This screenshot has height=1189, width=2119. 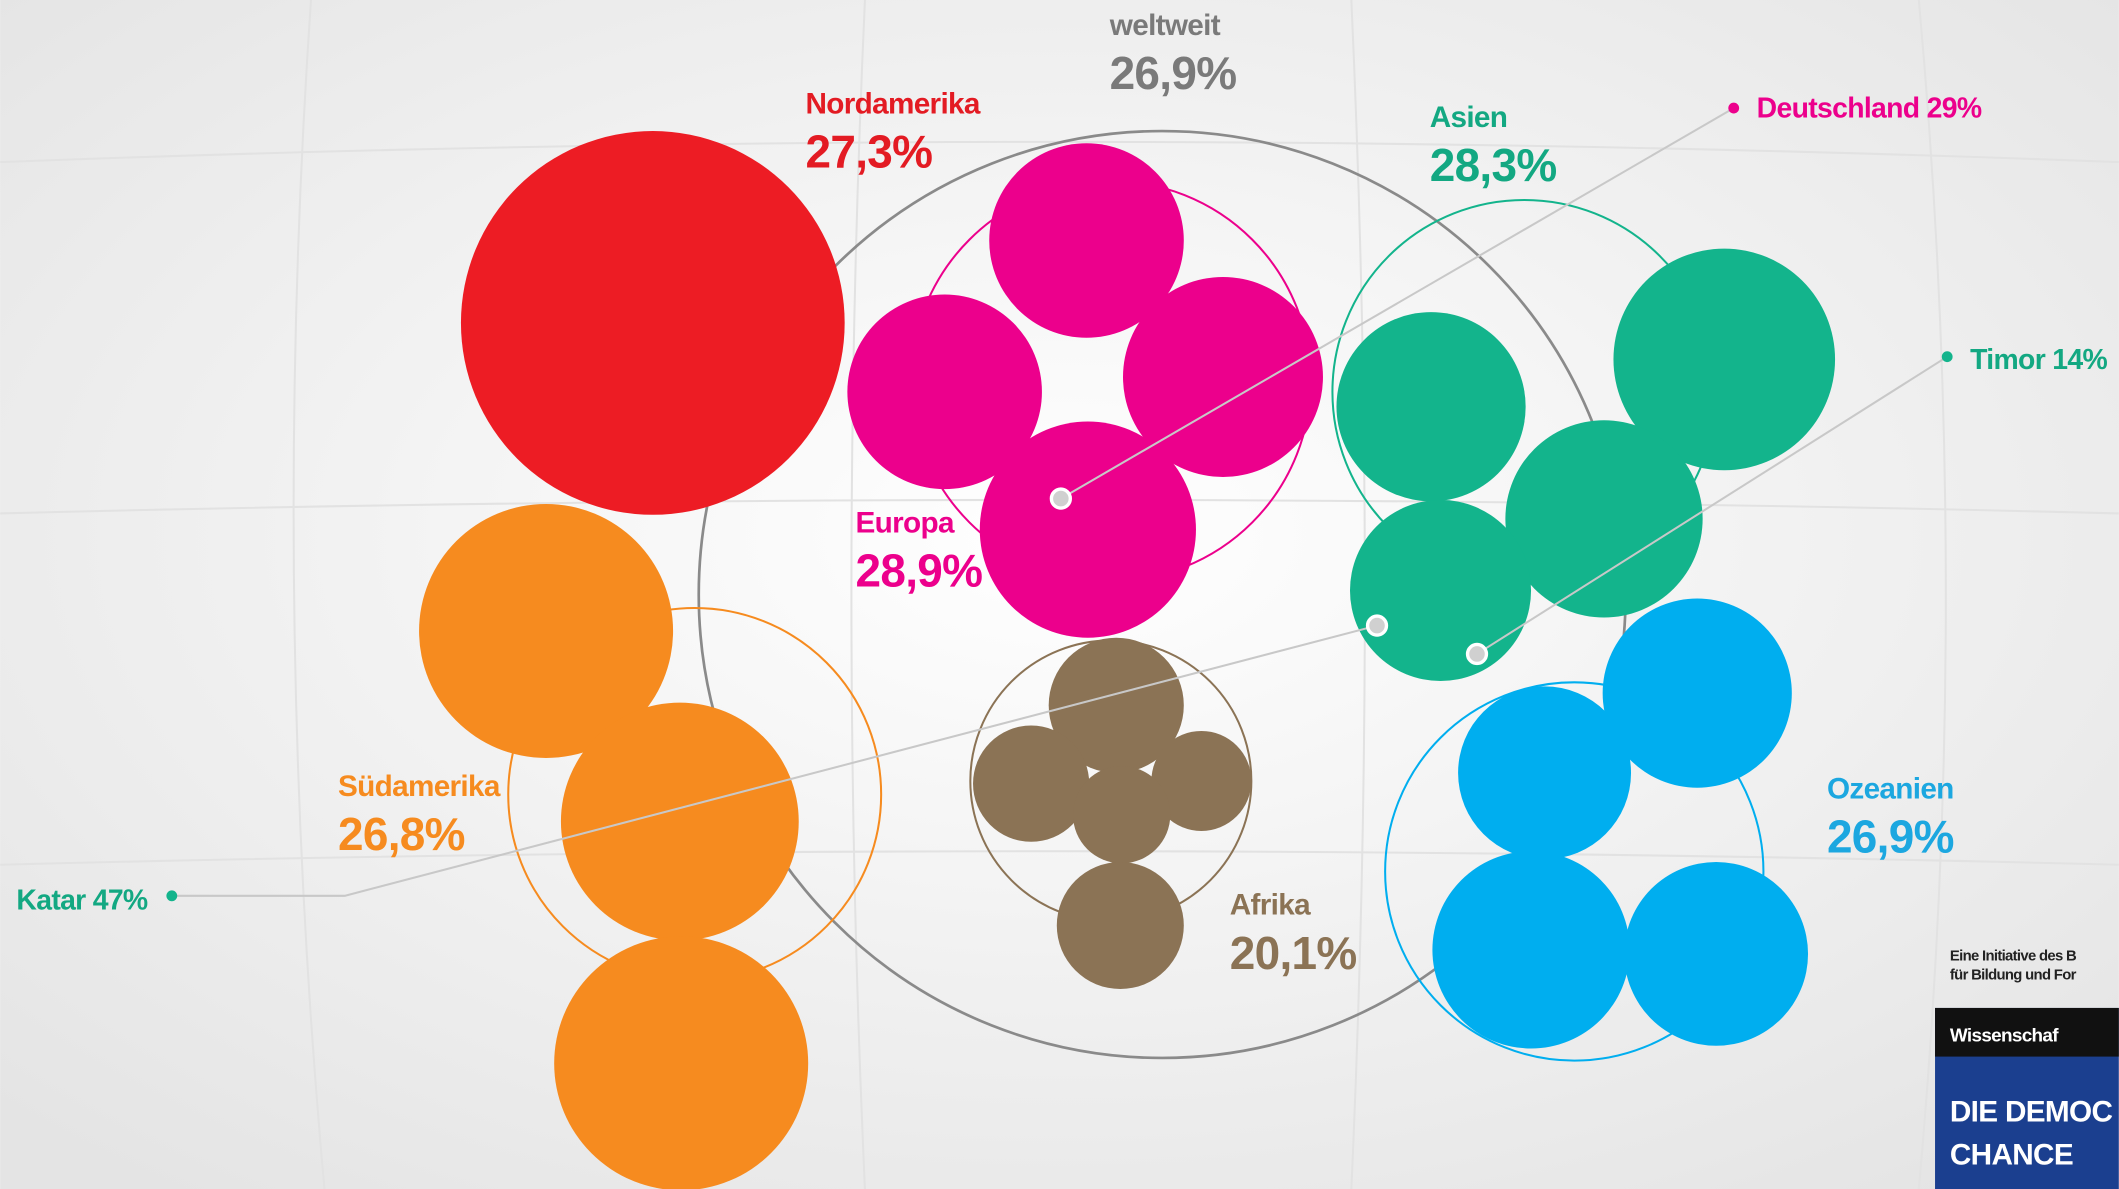 What do you see at coordinates (918, 570) in the screenshot?
I see `region-value: 28,9%` at bounding box center [918, 570].